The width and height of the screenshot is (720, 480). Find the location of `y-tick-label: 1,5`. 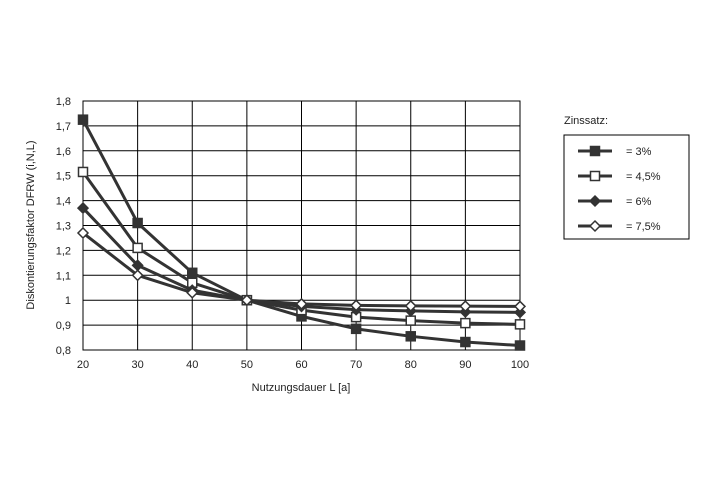

y-tick-label: 1,5 is located at coordinates (63, 177).